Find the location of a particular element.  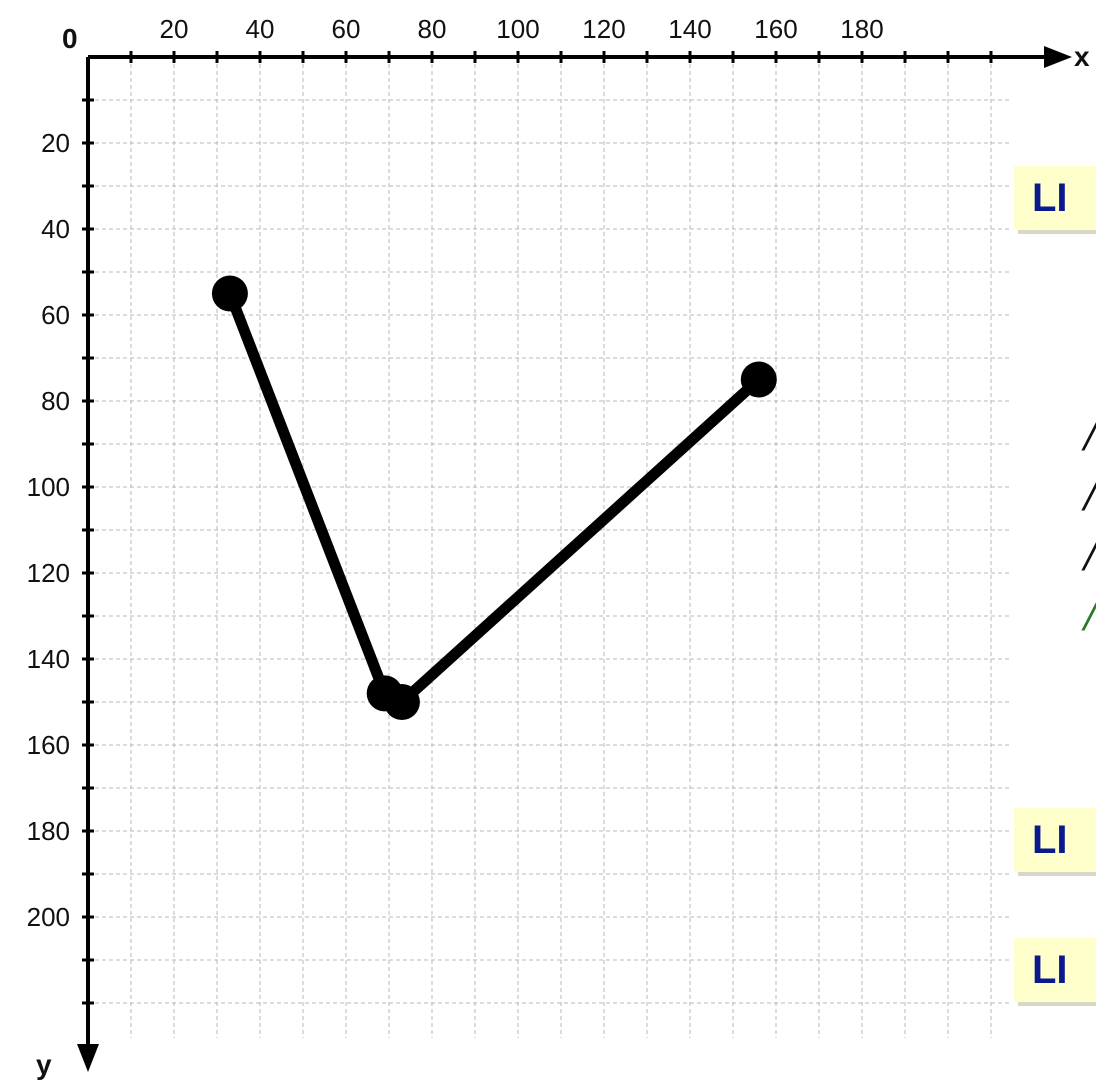

x-tick-label: 40 is located at coordinates (260, 29).